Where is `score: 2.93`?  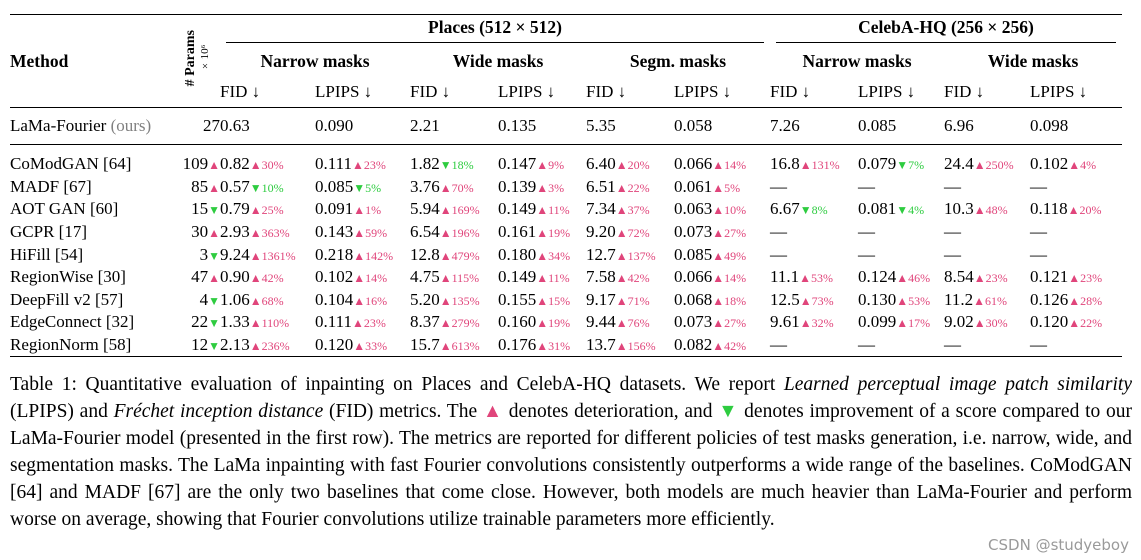 score: 2.93 is located at coordinates (235, 232).